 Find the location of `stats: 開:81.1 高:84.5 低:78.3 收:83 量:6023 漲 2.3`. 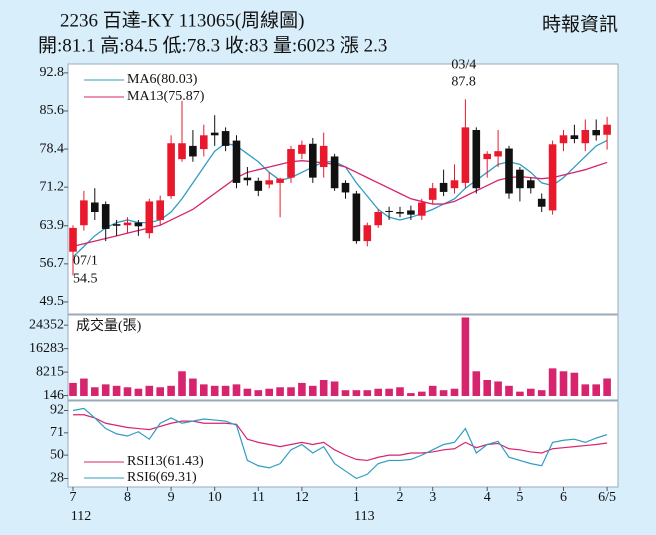

stats: 開:81.1 高:84.5 低:78.3 收:83 量:6023 漲 2.3 is located at coordinates (212, 45).